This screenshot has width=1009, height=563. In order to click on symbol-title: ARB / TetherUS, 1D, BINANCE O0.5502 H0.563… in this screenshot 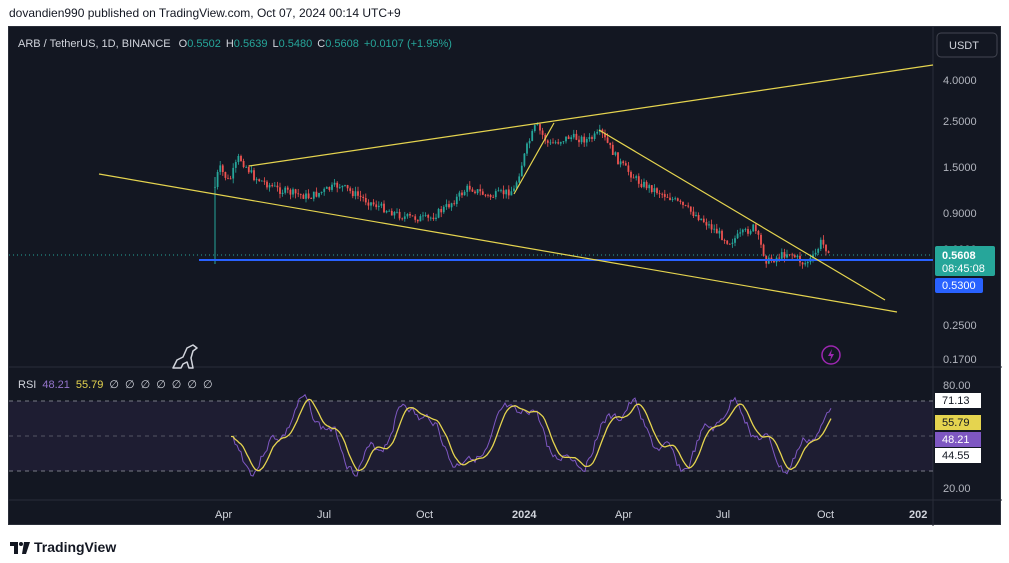, I will do `click(235, 44)`.